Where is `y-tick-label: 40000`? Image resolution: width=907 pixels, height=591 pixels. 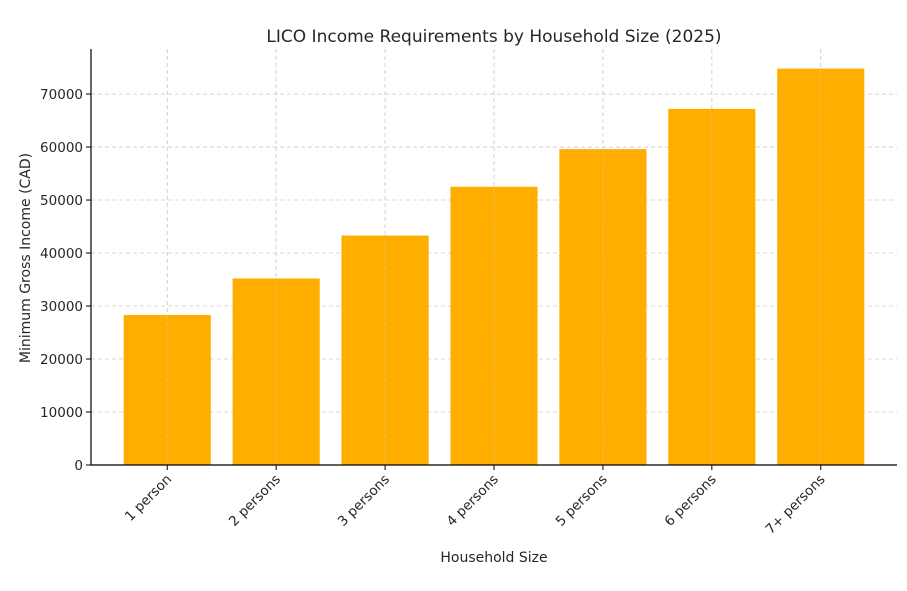 y-tick-label: 40000 is located at coordinates (61, 254).